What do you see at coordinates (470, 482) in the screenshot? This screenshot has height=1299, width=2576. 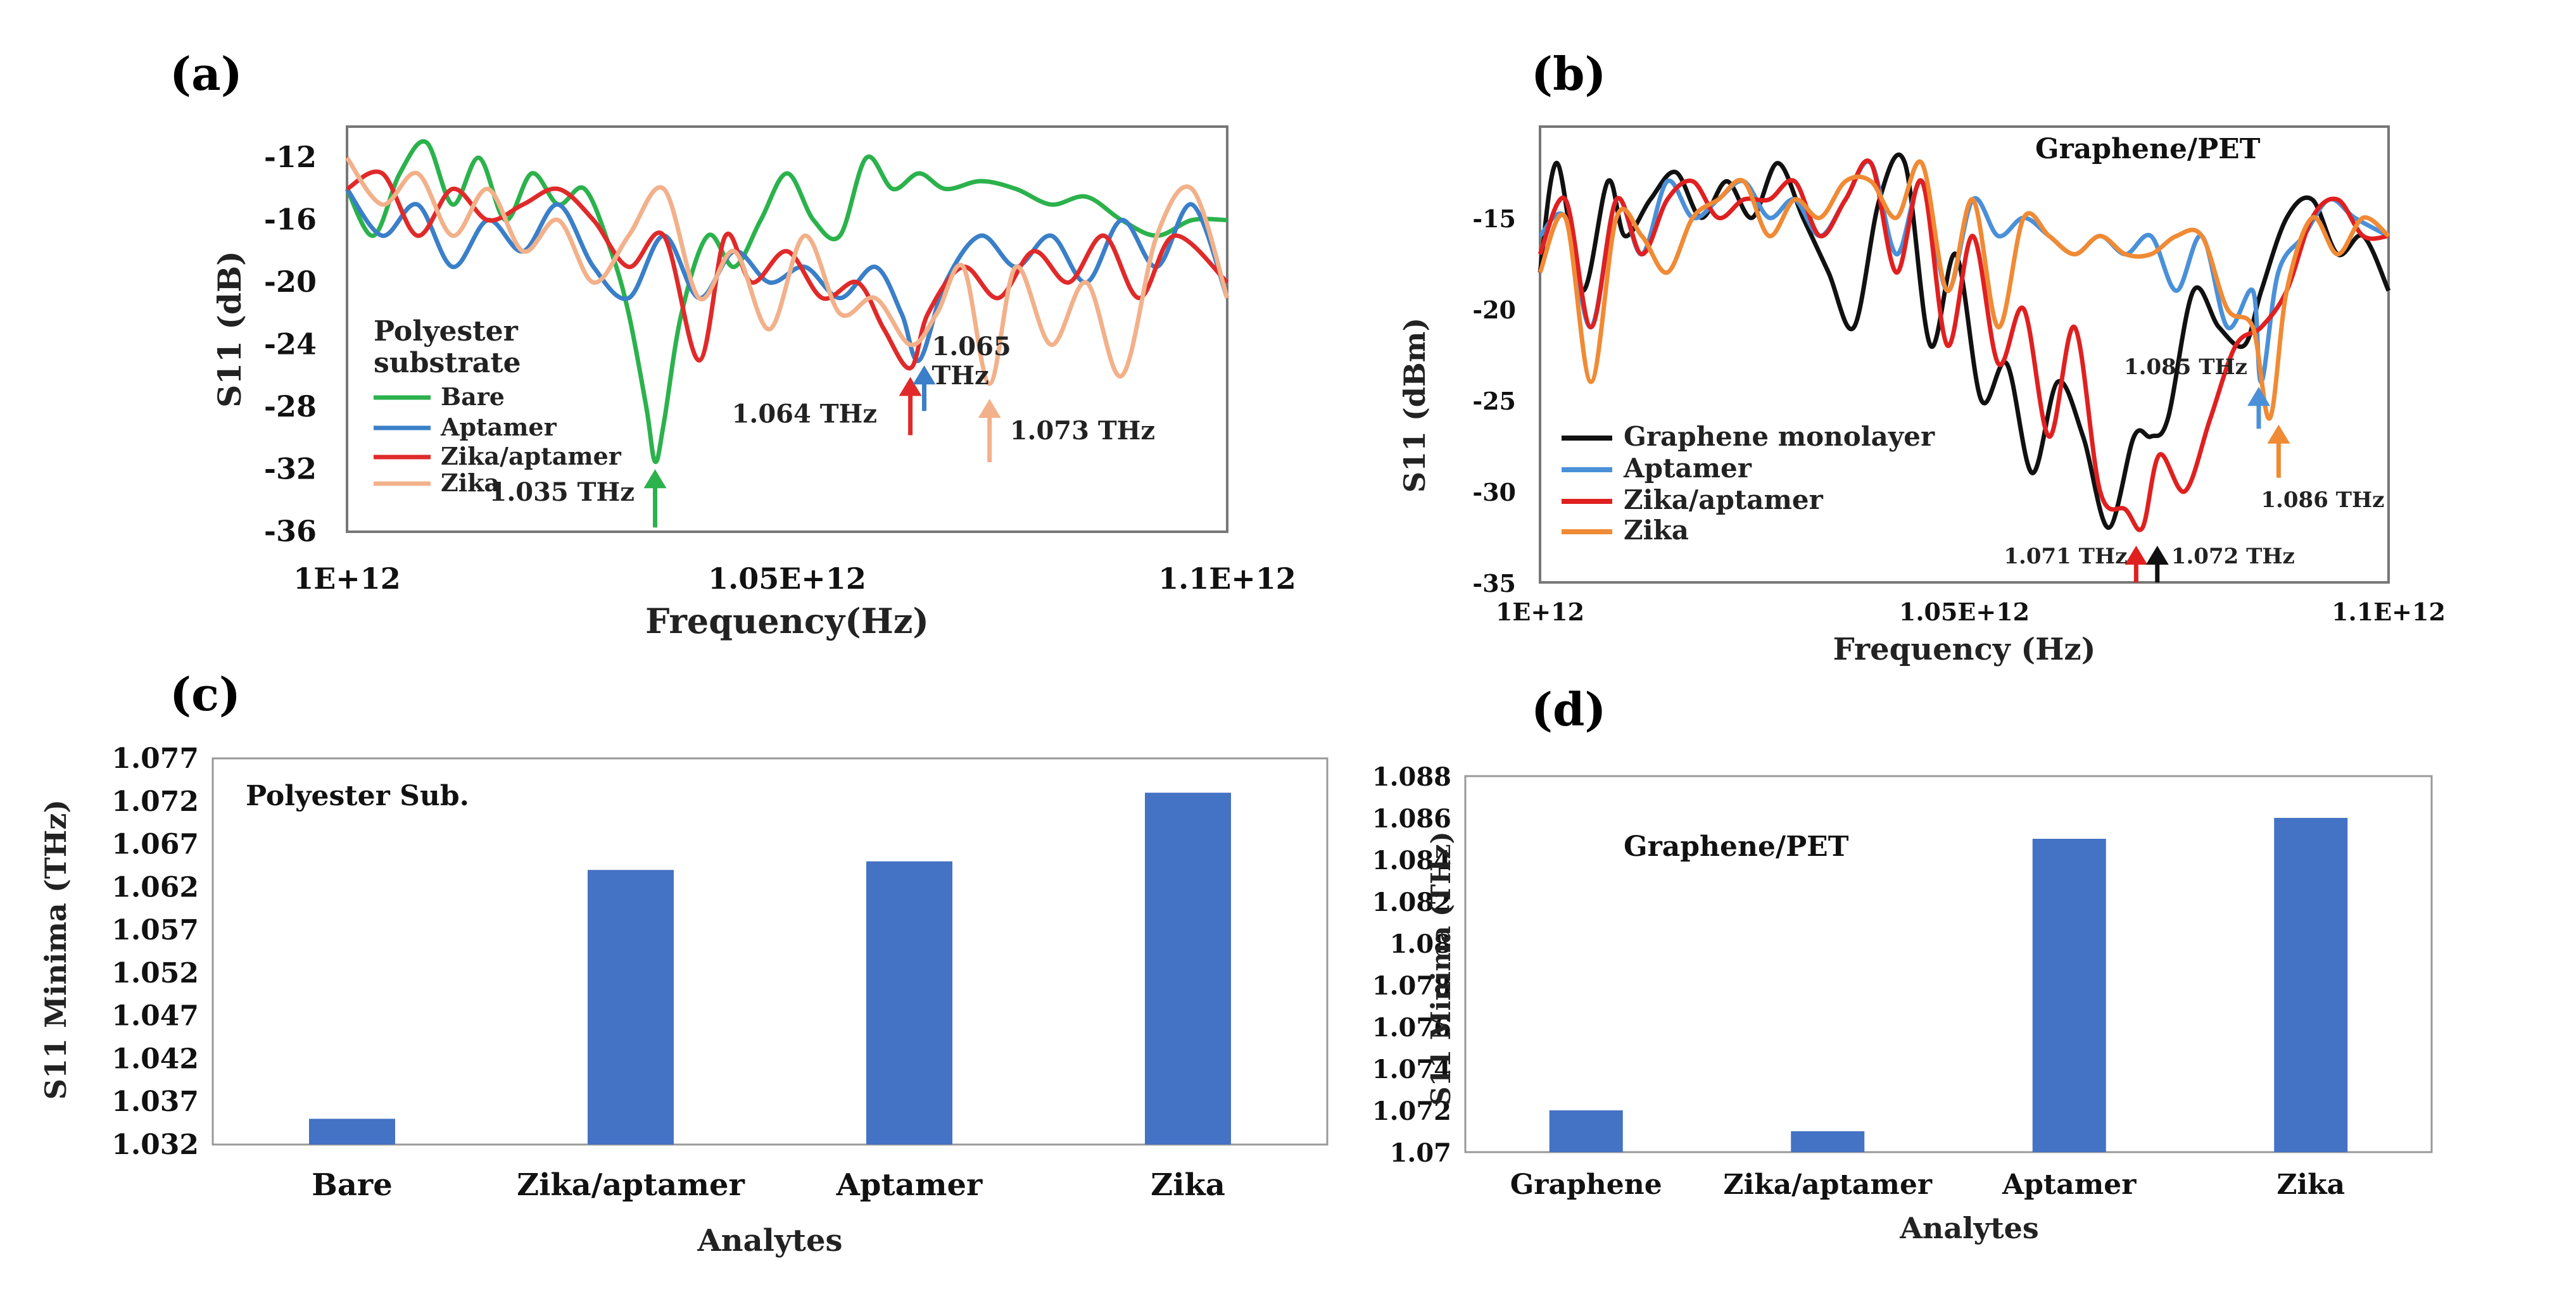 I see `legend-label-zika: Zika` at bounding box center [470, 482].